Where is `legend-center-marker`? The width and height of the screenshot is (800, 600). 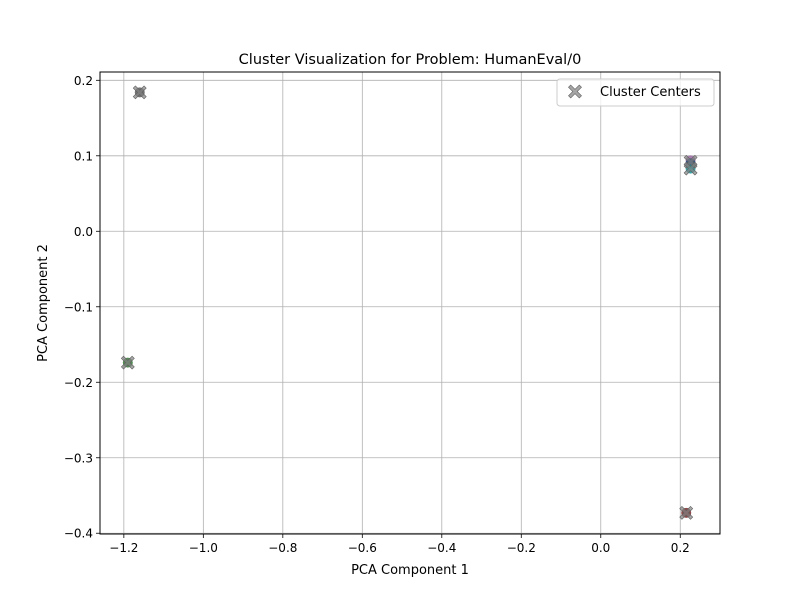
legend-center-marker is located at coordinates (575, 91).